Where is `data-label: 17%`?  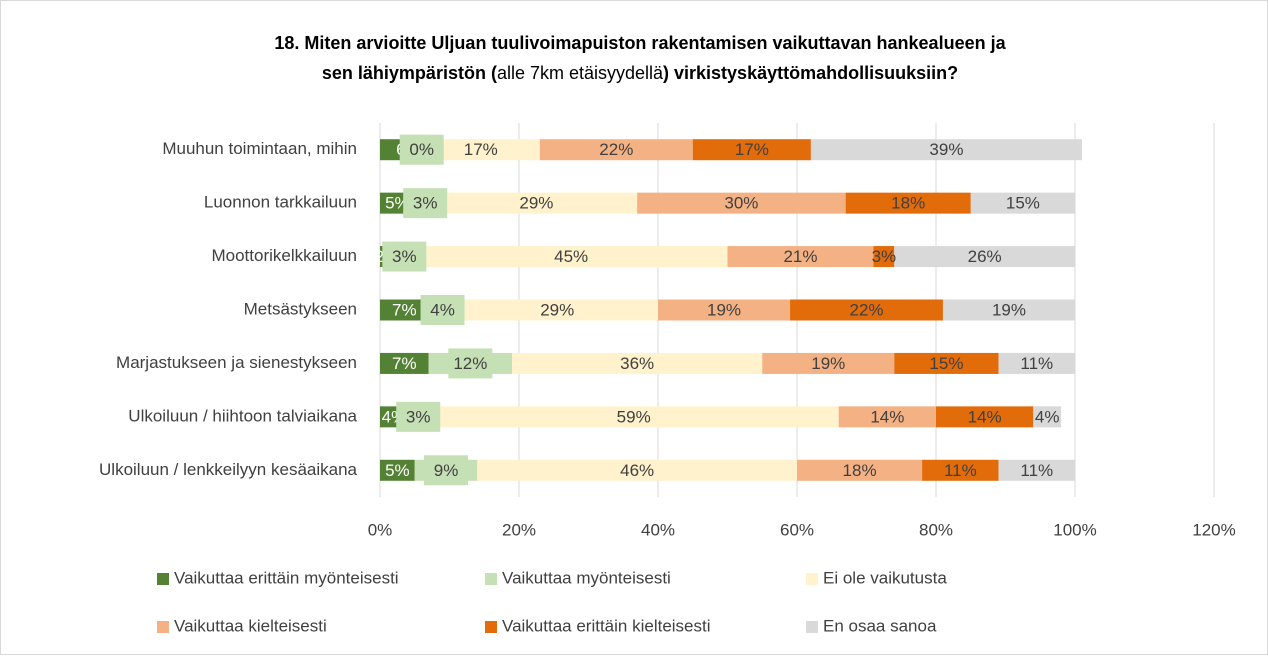 data-label: 17% is located at coordinates (481, 149).